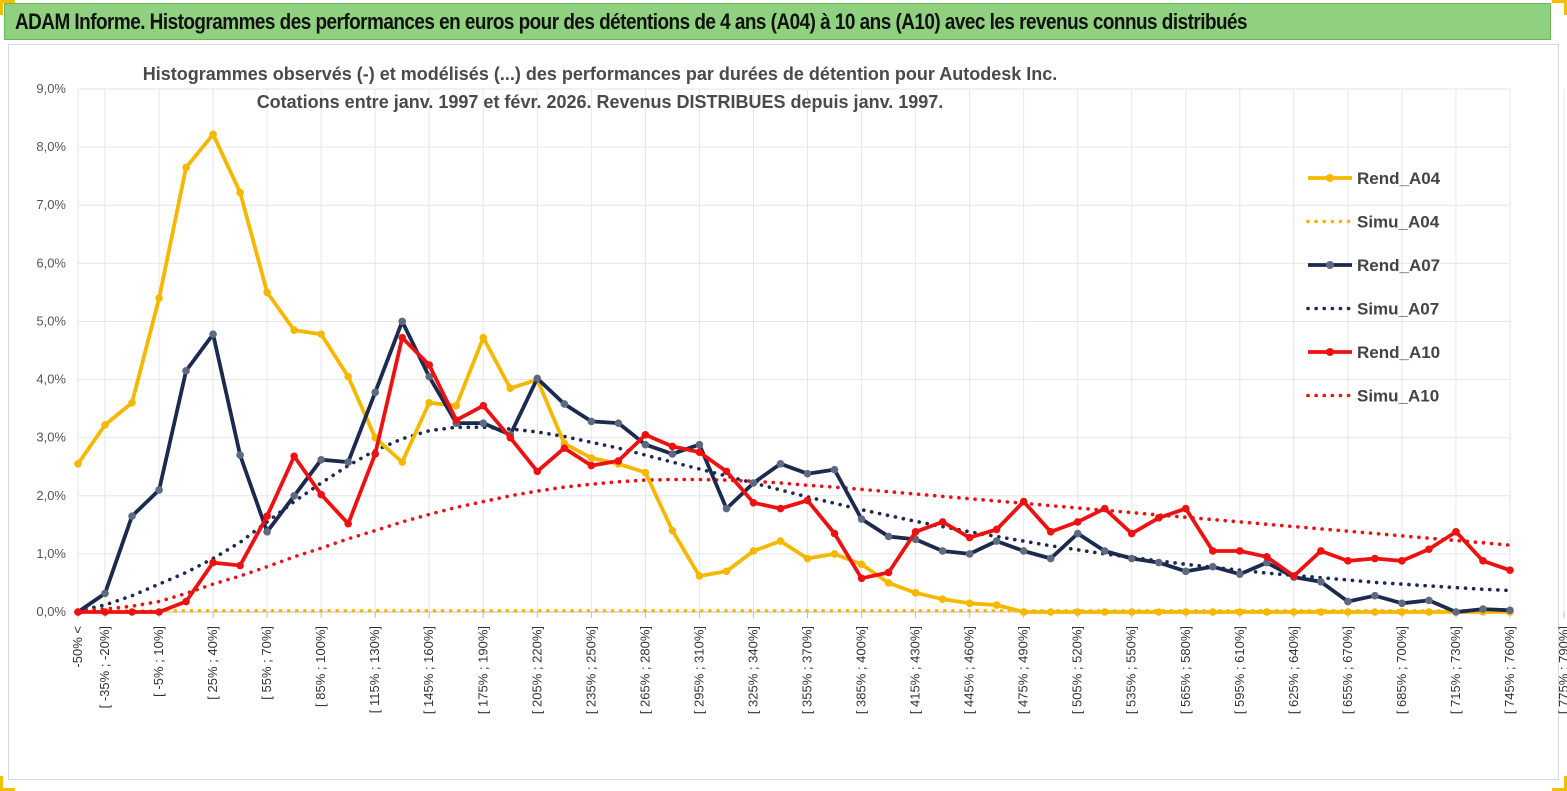 The image size is (1567, 791). I want to click on y-tick-label: 0,0%, so click(51, 611).